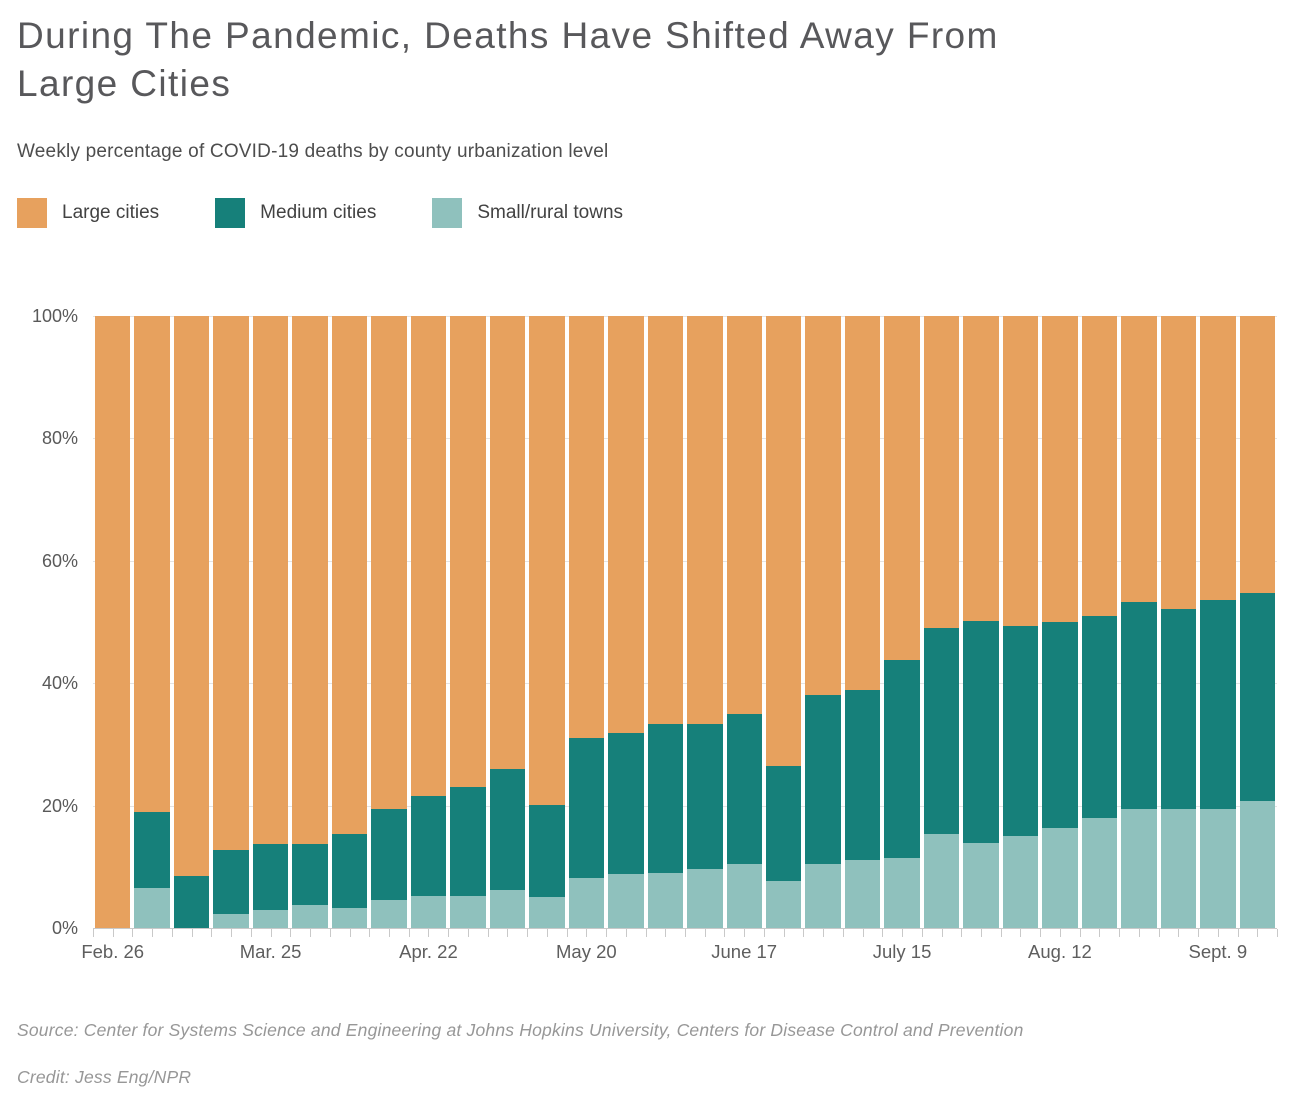 The width and height of the screenshot is (1302, 1112). What do you see at coordinates (59, 438) in the screenshot?
I see `y-axis-label: 80%` at bounding box center [59, 438].